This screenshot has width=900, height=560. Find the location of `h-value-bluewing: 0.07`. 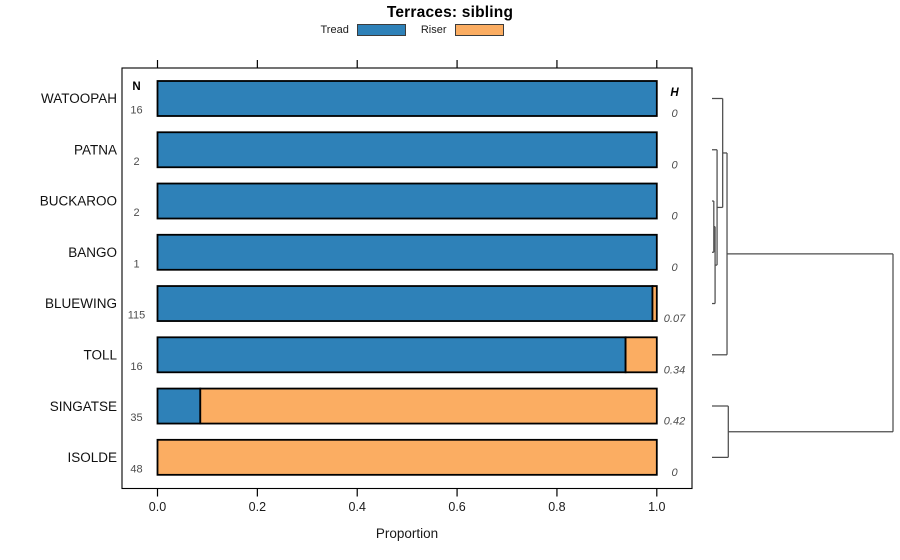

h-value-bluewing: 0.07 is located at coordinates (675, 319).